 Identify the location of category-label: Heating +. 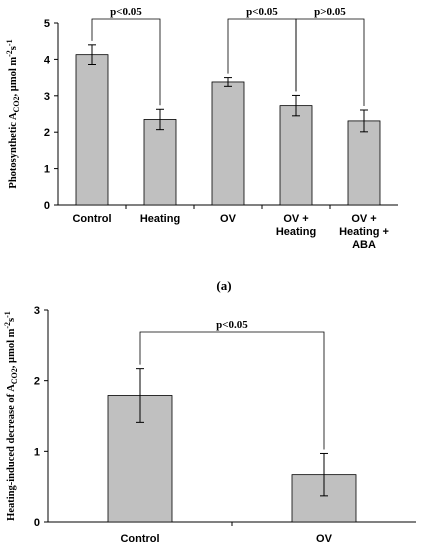
(364, 232).